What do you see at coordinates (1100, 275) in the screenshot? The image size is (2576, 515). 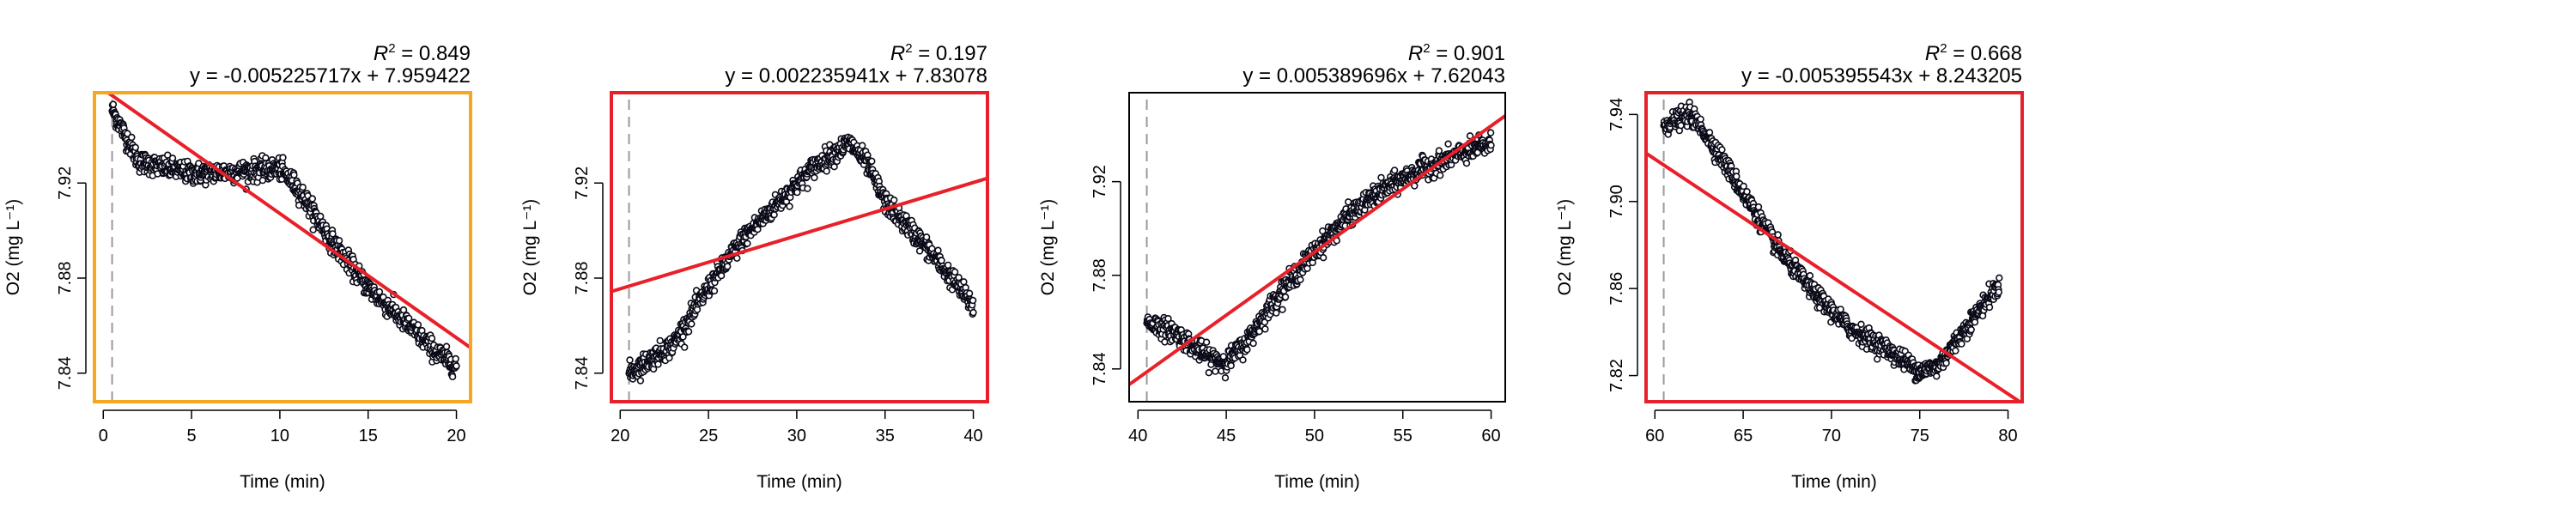 I see `y-tick-label: 7.88` at bounding box center [1100, 275].